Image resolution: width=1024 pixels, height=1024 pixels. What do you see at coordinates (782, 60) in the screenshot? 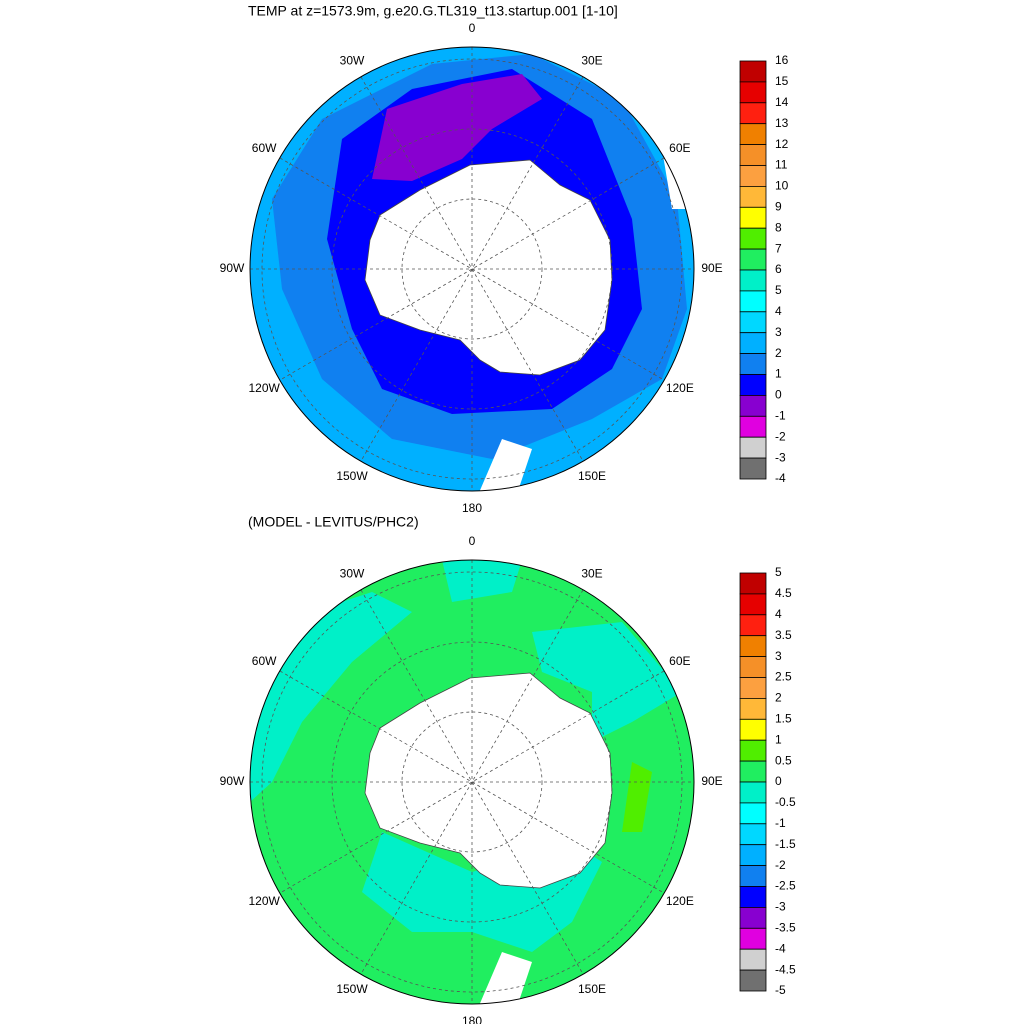
I see `colorbar-label: 16` at bounding box center [782, 60].